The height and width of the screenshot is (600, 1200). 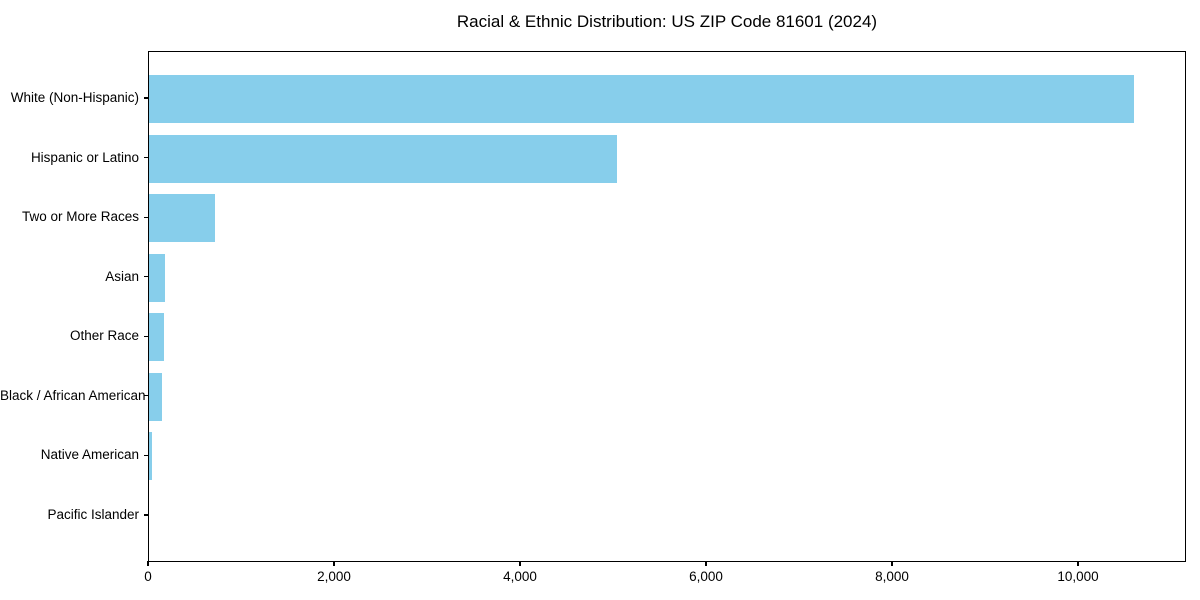 I want to click on y-axis-label: Two or More Races, so click(x=80, y=217).